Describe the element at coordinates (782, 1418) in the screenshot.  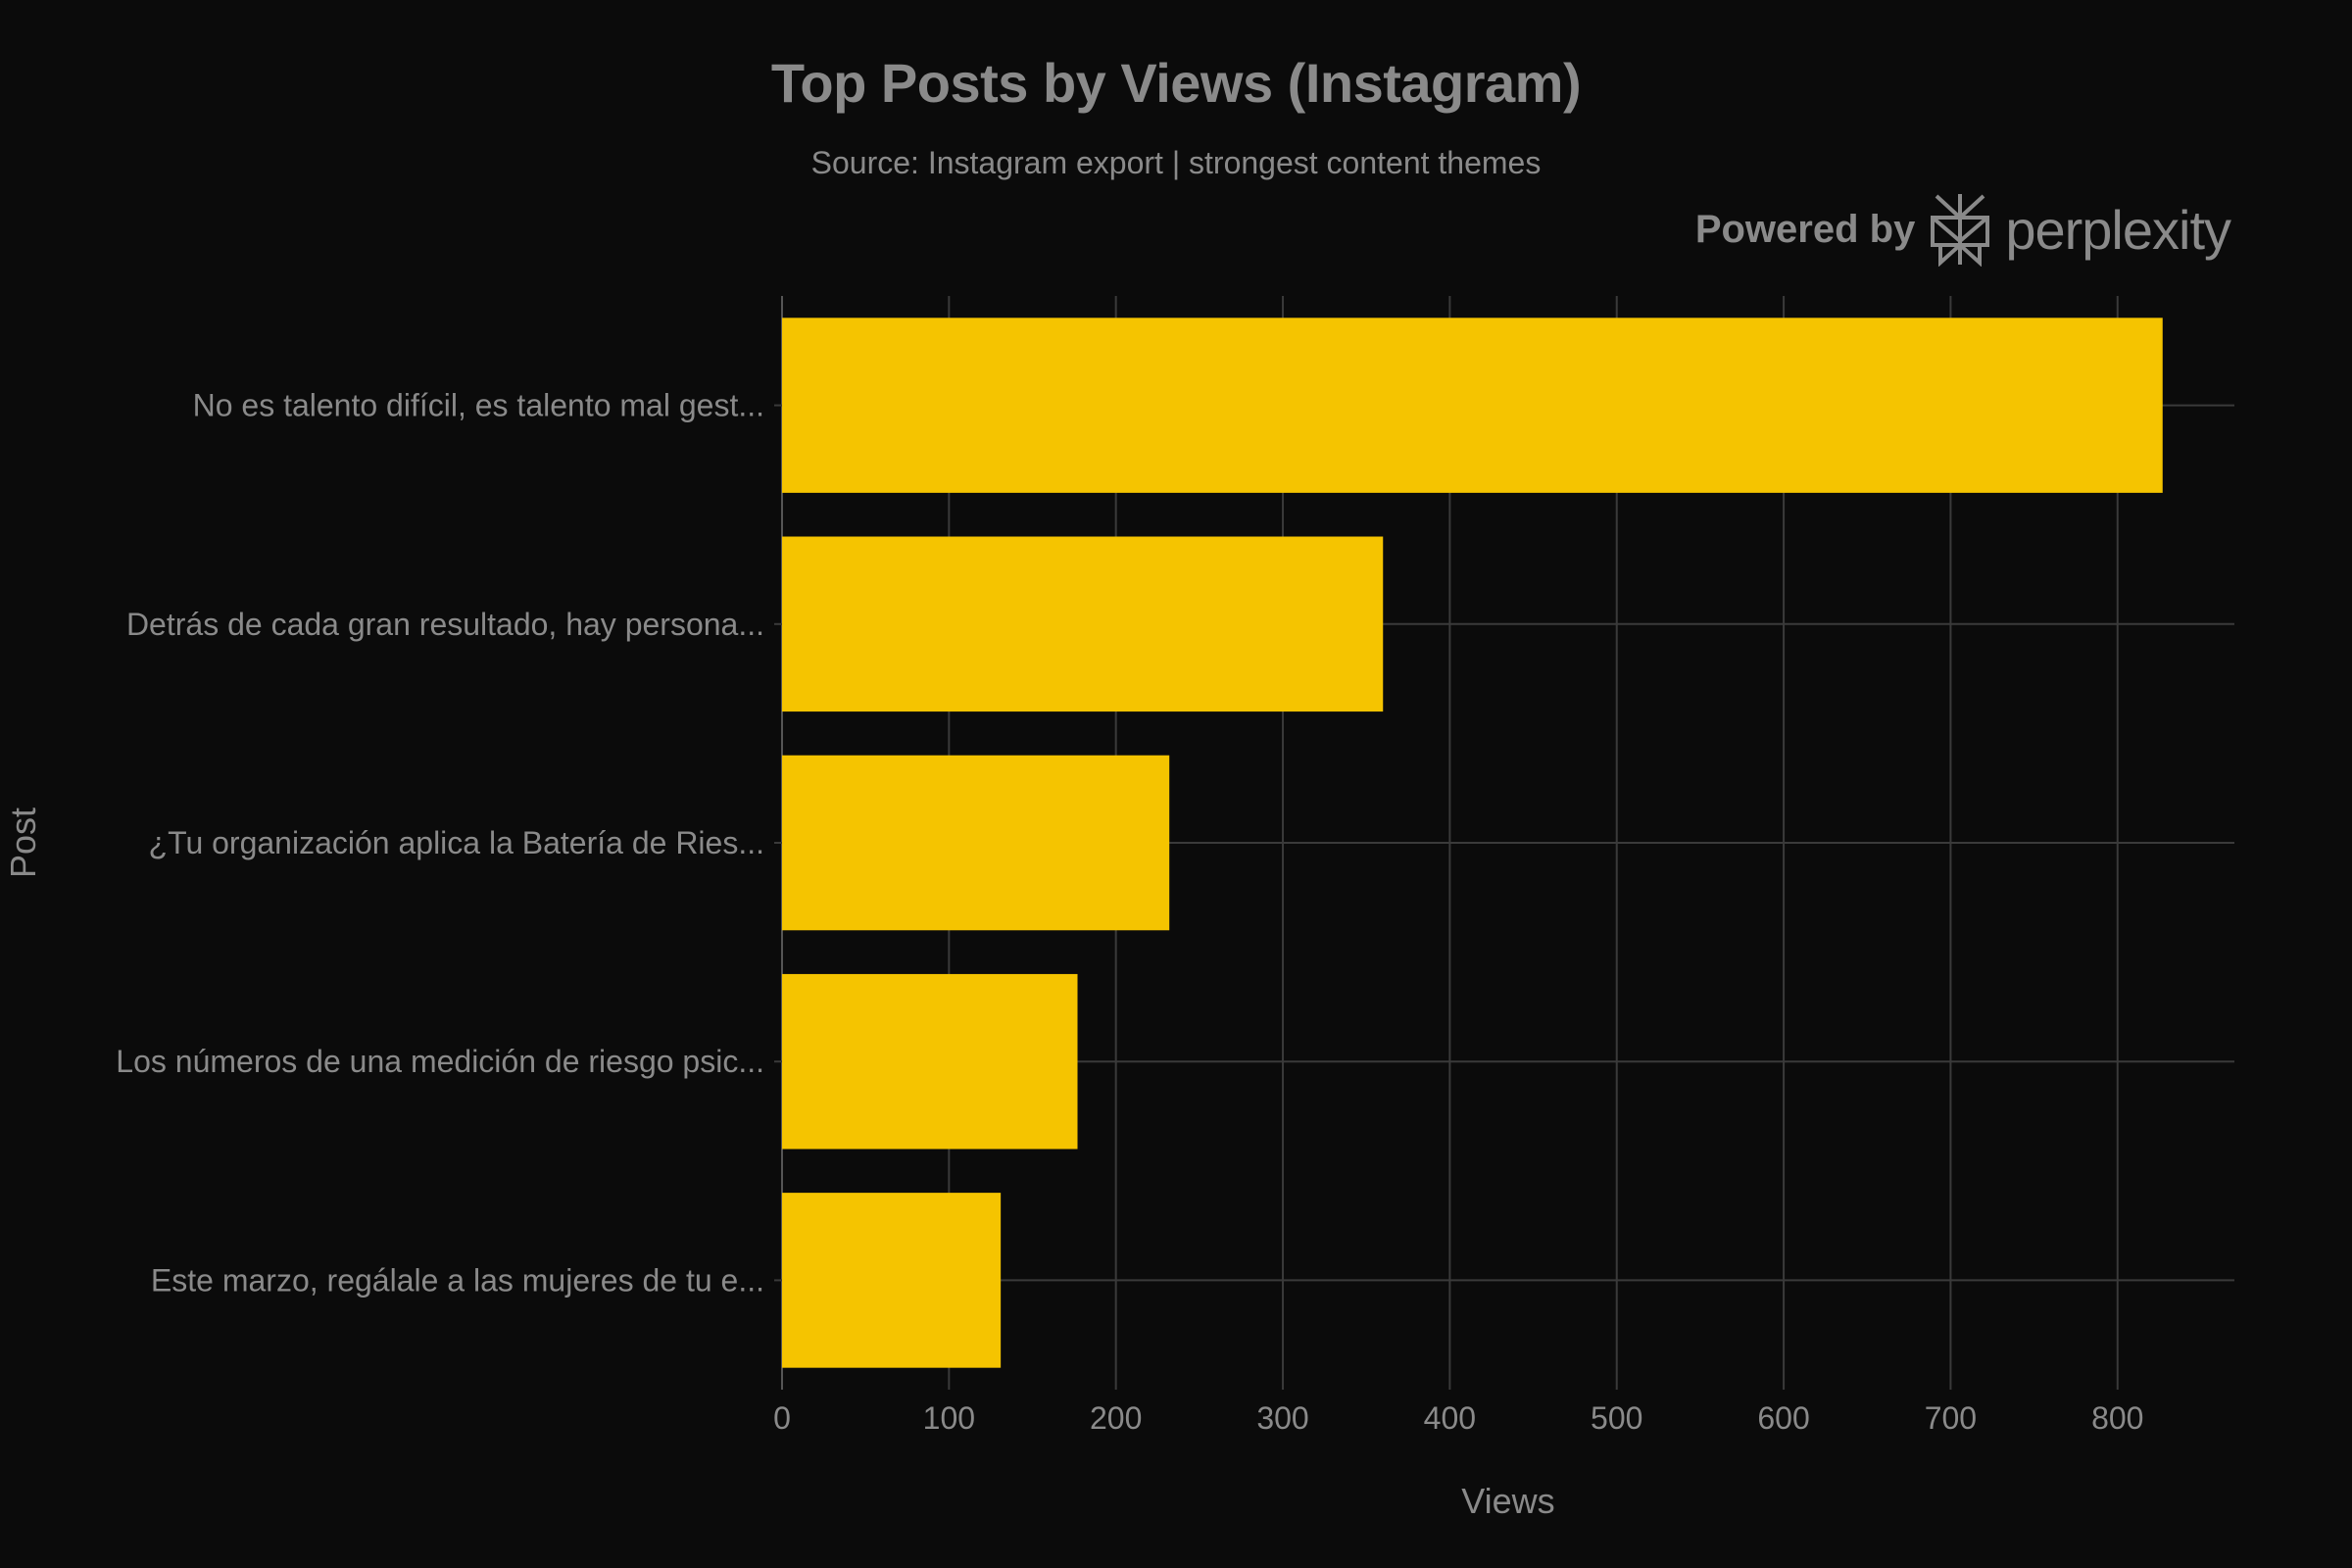
I see `x-tick-label: 0` at that location.